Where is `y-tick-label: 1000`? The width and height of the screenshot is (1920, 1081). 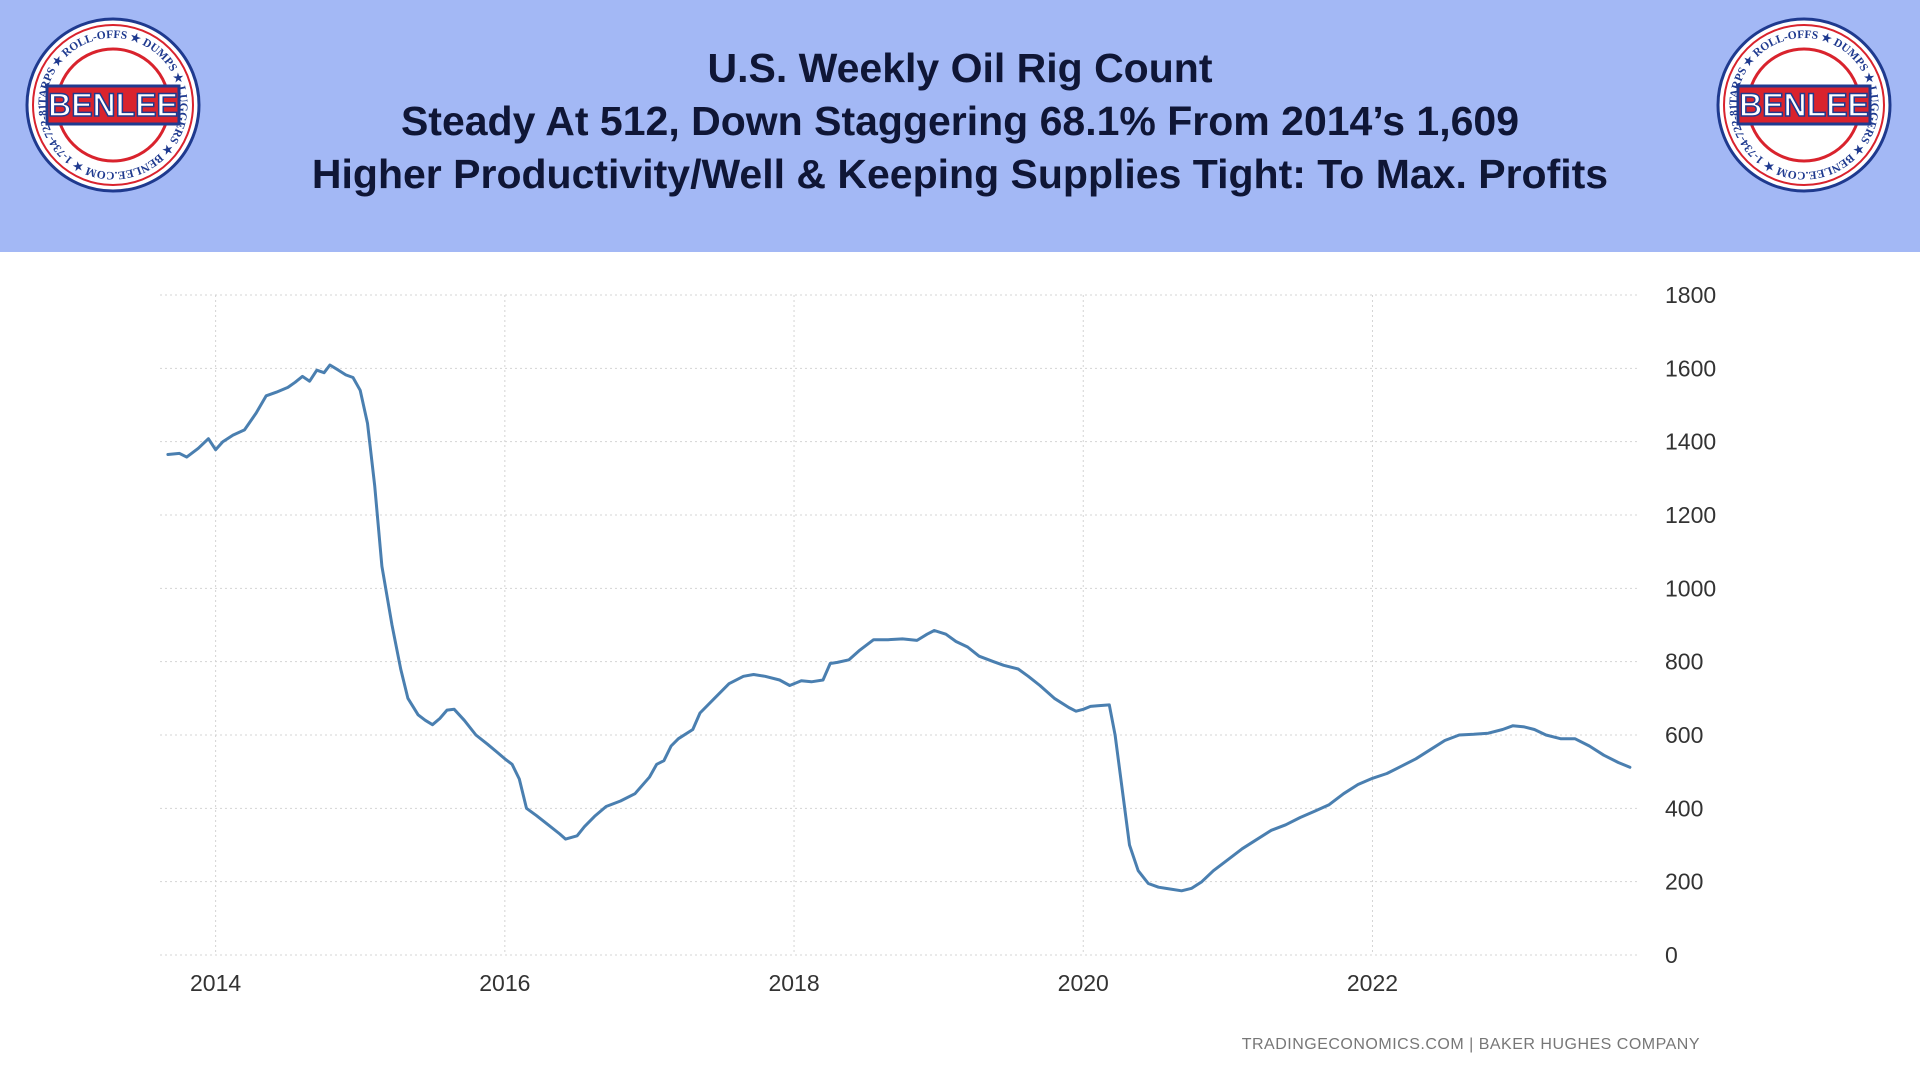 y-tick-label: 1000 is located at coordinates (1690, 588).